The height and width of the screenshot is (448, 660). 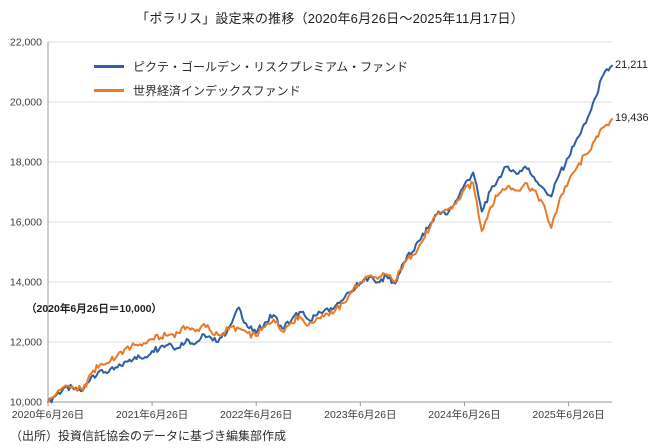 I want to click on y-tick-label: 14,000, so click(x=26, y=283).